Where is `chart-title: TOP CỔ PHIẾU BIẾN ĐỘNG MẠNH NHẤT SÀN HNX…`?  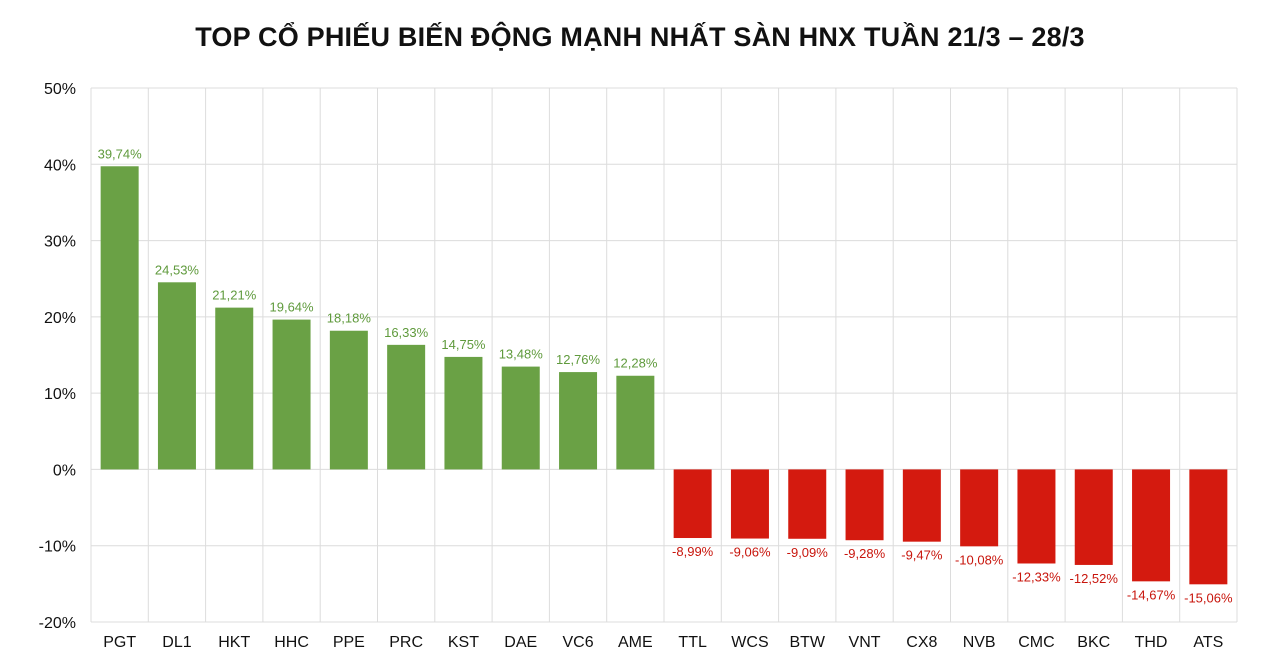 chart-title: TOP CỔ PHIẾU BIẾN ĐỘNG MẠNH NHẤT SÀN HNX… is located at coordinates (640, 37).